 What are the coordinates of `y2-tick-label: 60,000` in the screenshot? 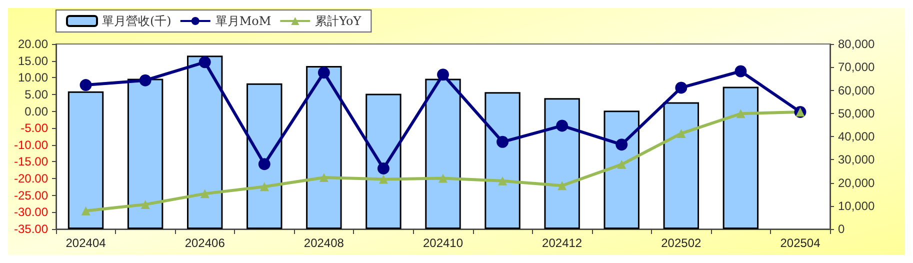 It's located at (857, 90).